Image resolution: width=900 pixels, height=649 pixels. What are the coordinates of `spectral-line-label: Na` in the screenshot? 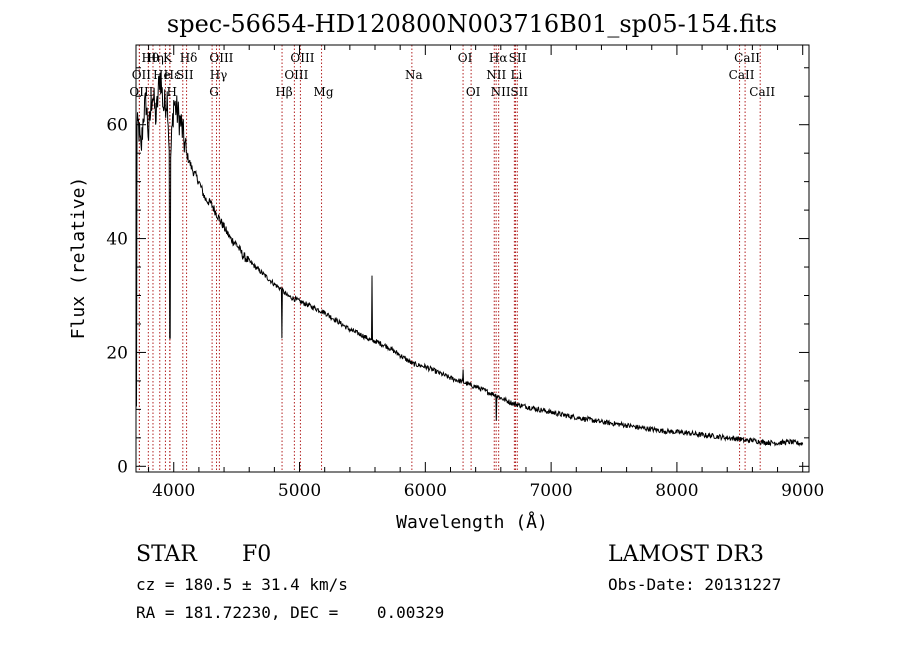 It's located at (414, 75).